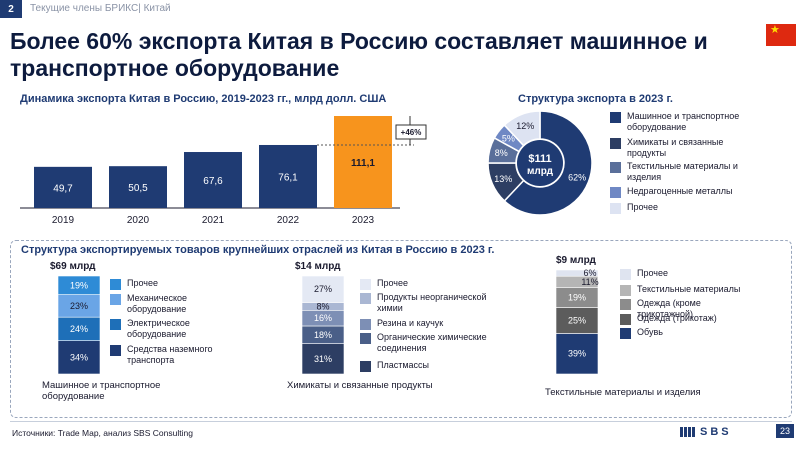 The width and height of the screenshot is (800, 450). I want to click on bar-value-label: 50,5, so click(138, 188).